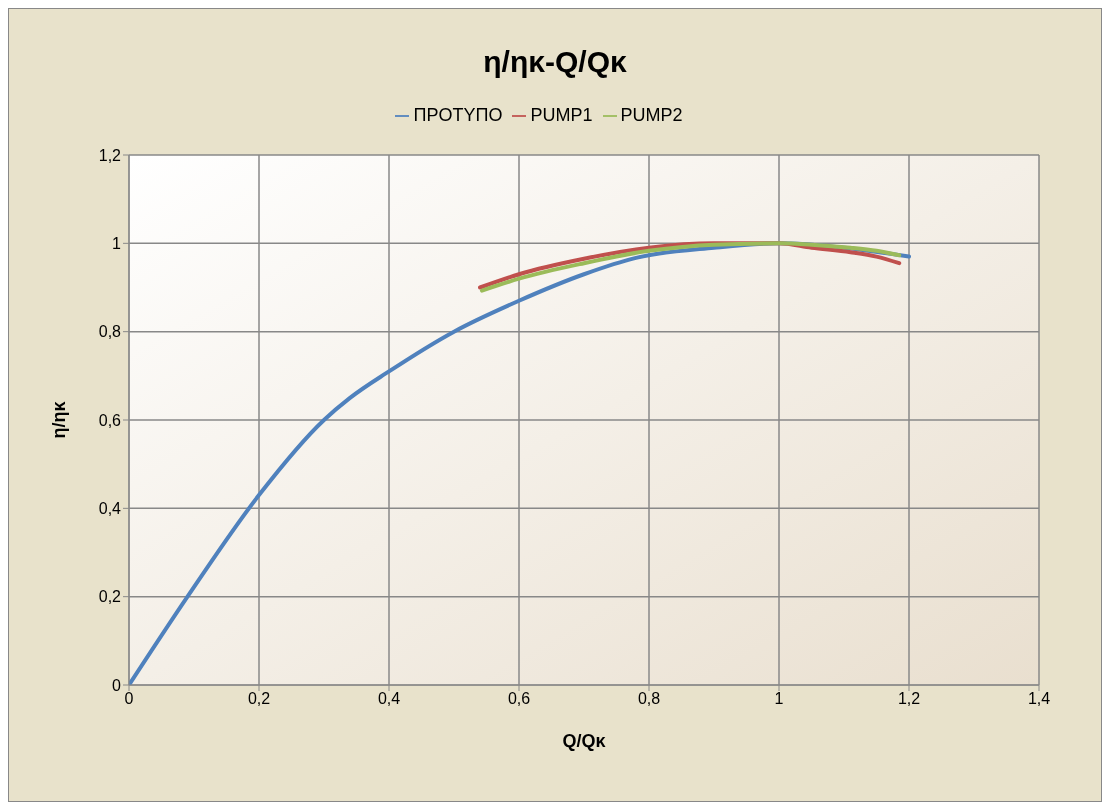  I want to click on x-tick-label: 1, so click(779, 699).